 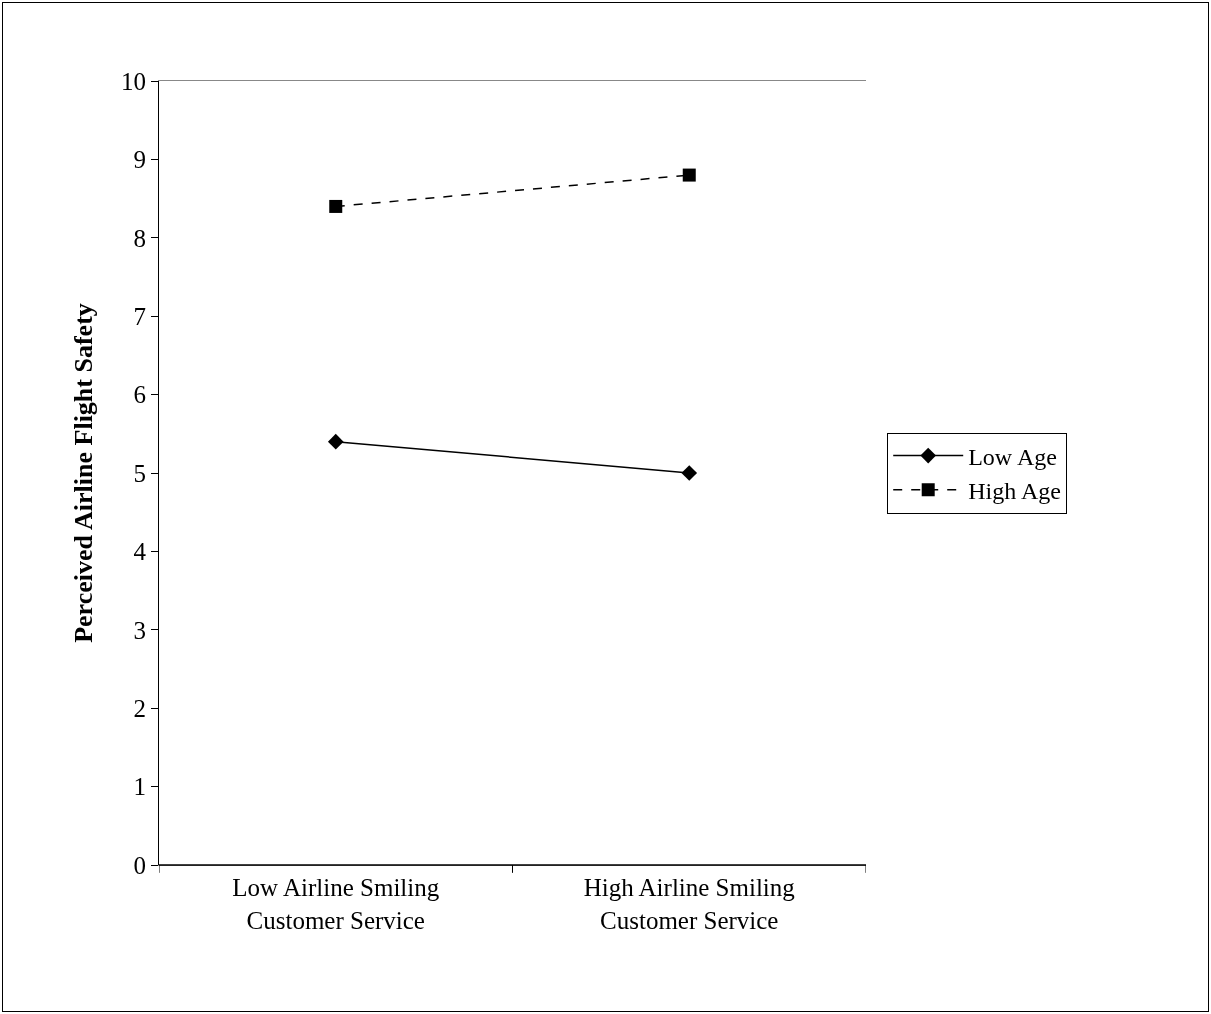 I want to click on y-tick-label: 10, so click(x=133, y=81).